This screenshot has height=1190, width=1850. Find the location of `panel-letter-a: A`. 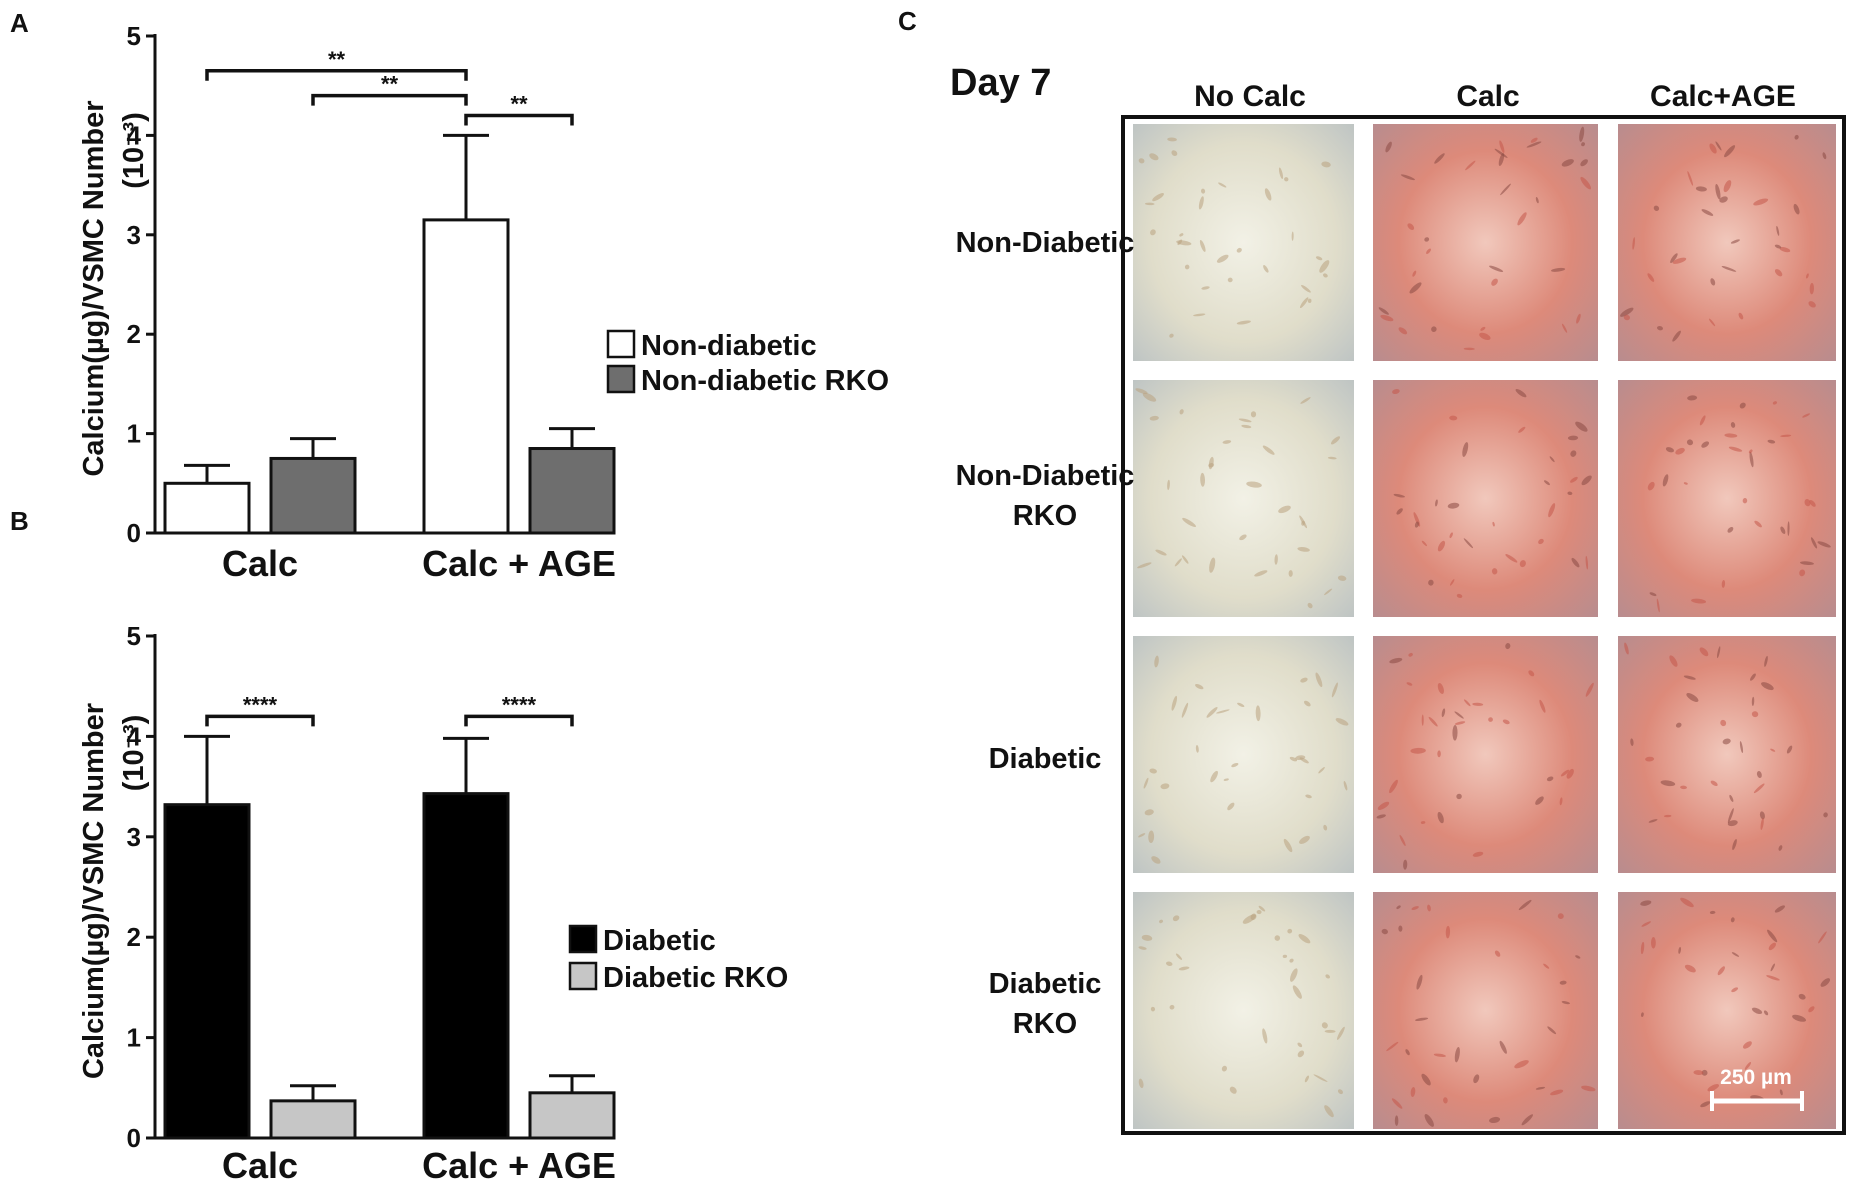

panel-letter-a: A is located at coordinates (19, 23).